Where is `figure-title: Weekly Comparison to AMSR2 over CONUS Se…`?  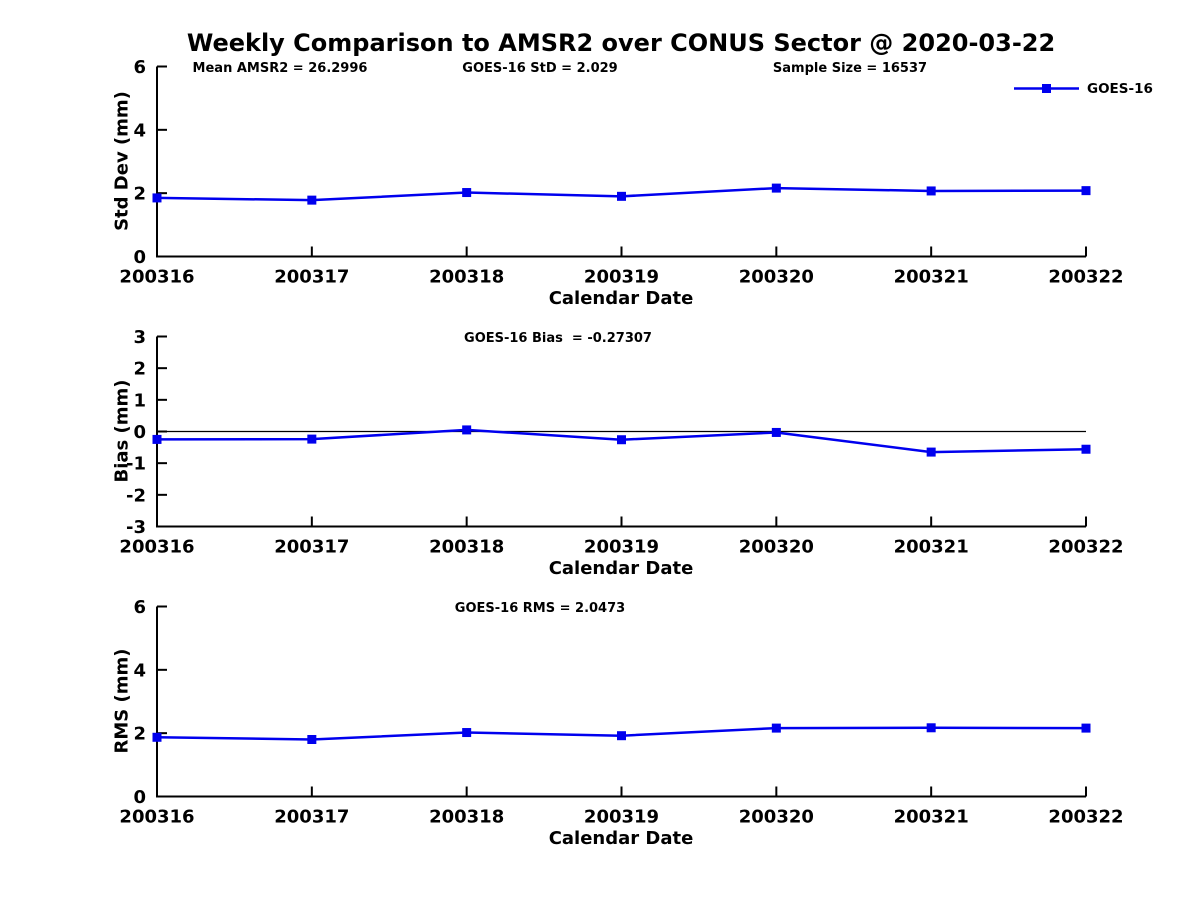 figure-title: Weekly Comparison to AMSR2 over CONUS Se… is located at coordinates (621, 43).